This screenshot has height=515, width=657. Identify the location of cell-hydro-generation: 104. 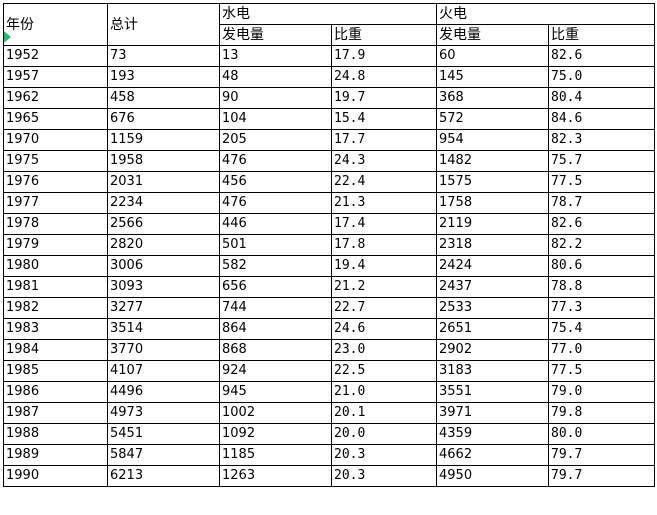
(275, 119).